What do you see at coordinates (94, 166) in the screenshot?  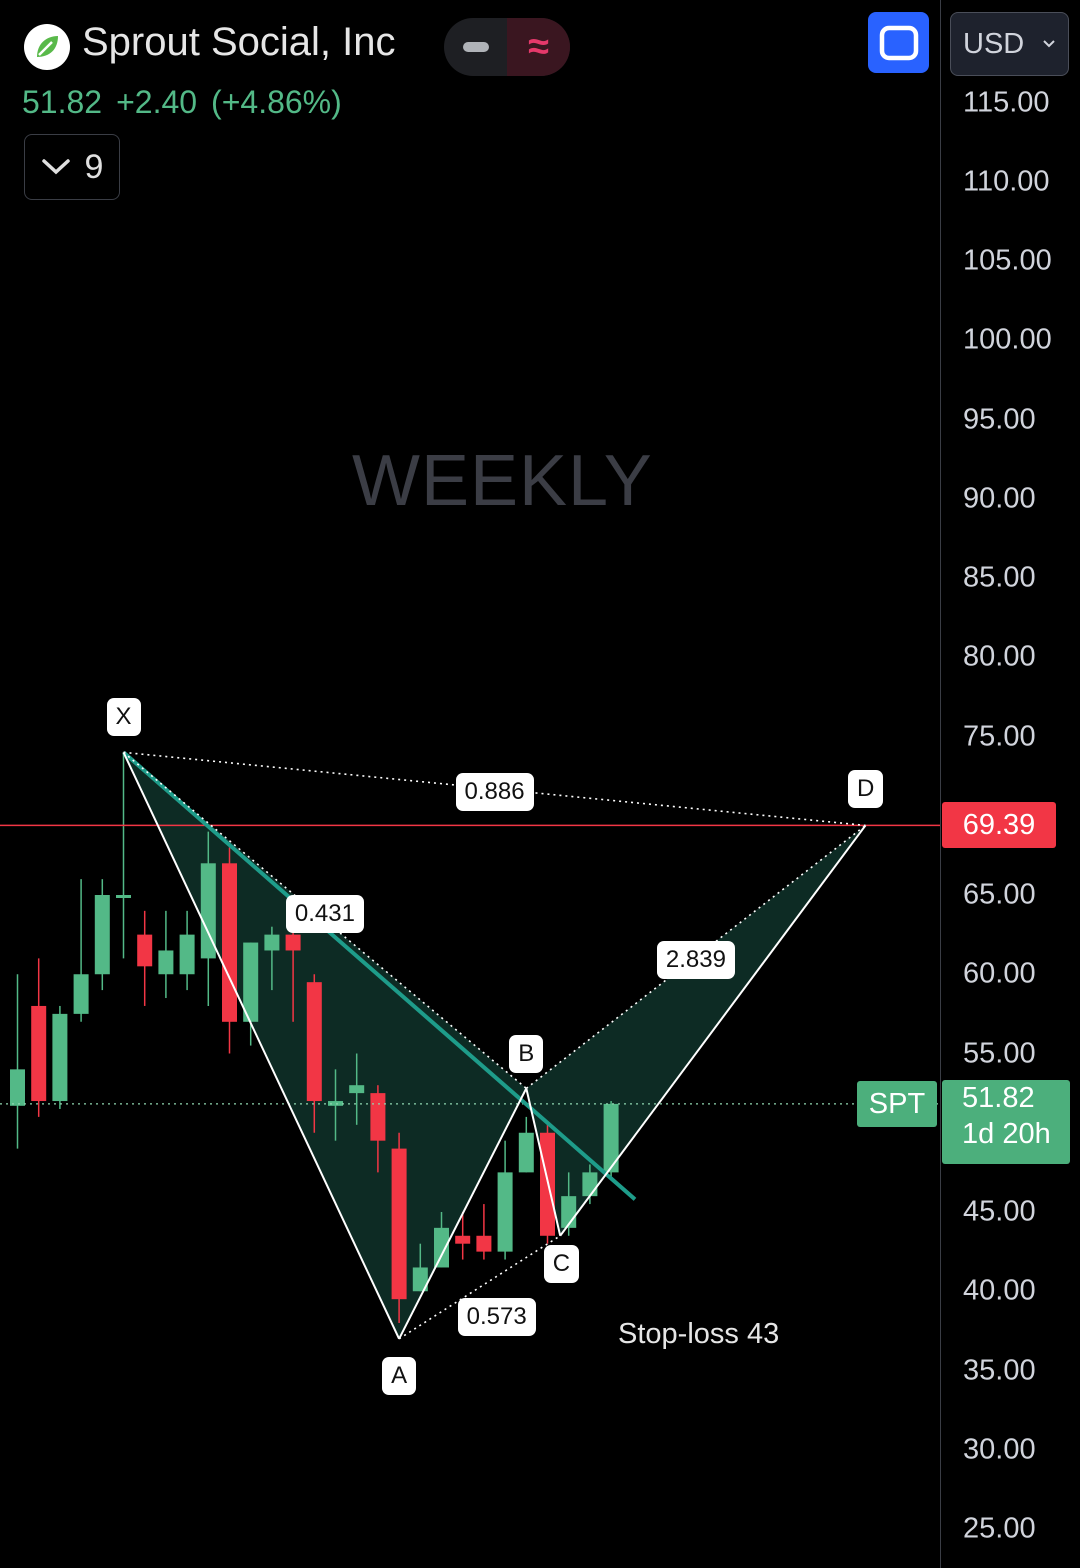 I see `indicator-count: 9` at bounding box center [94, 166].